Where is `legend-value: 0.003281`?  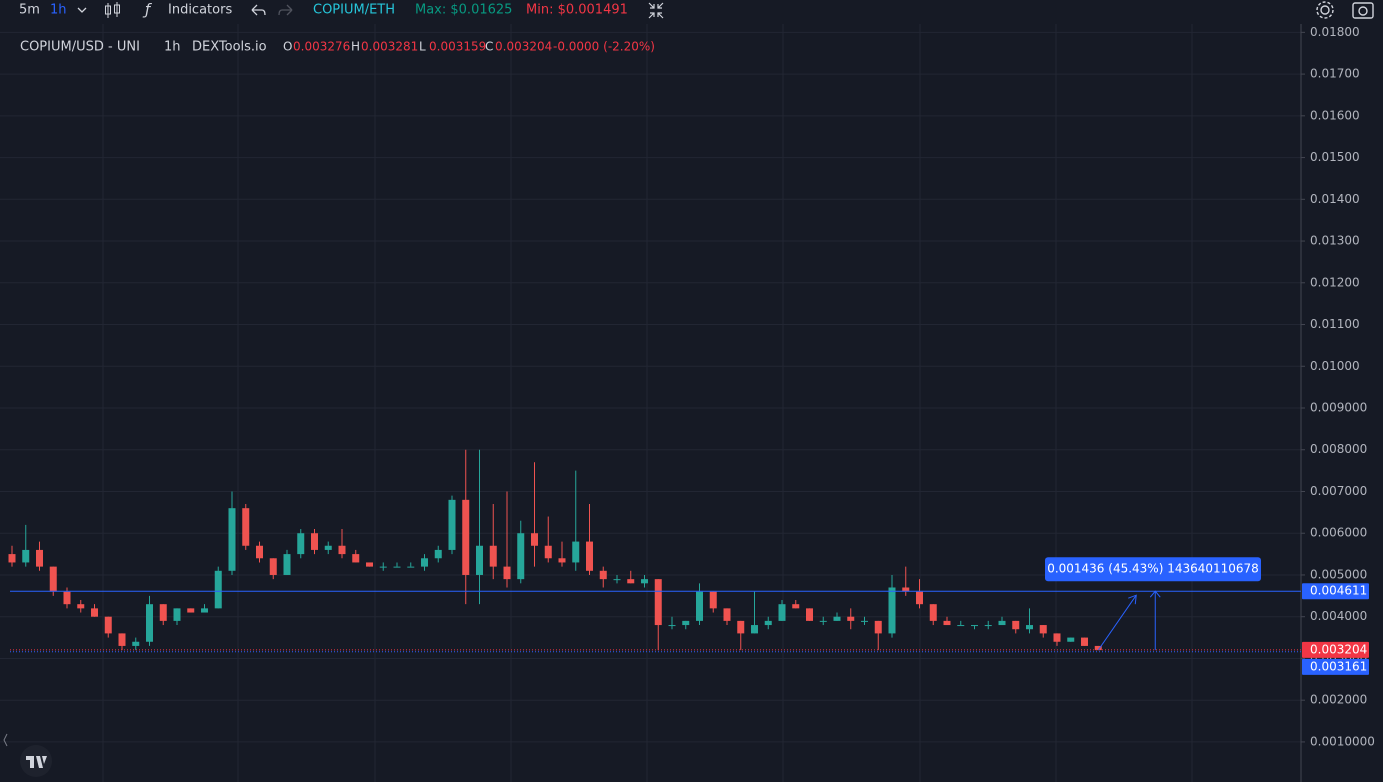
legend-value: 0.003281 is located at coordinates (389, 47).